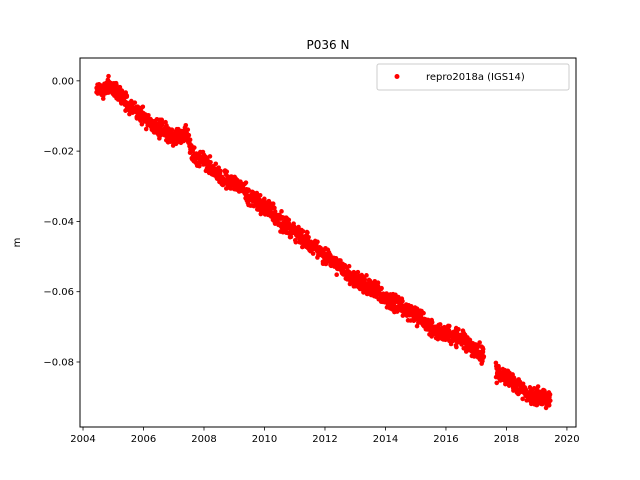 The image size is (640, 480). I want to click on x-tick-label: 2010, so click(264, 439).